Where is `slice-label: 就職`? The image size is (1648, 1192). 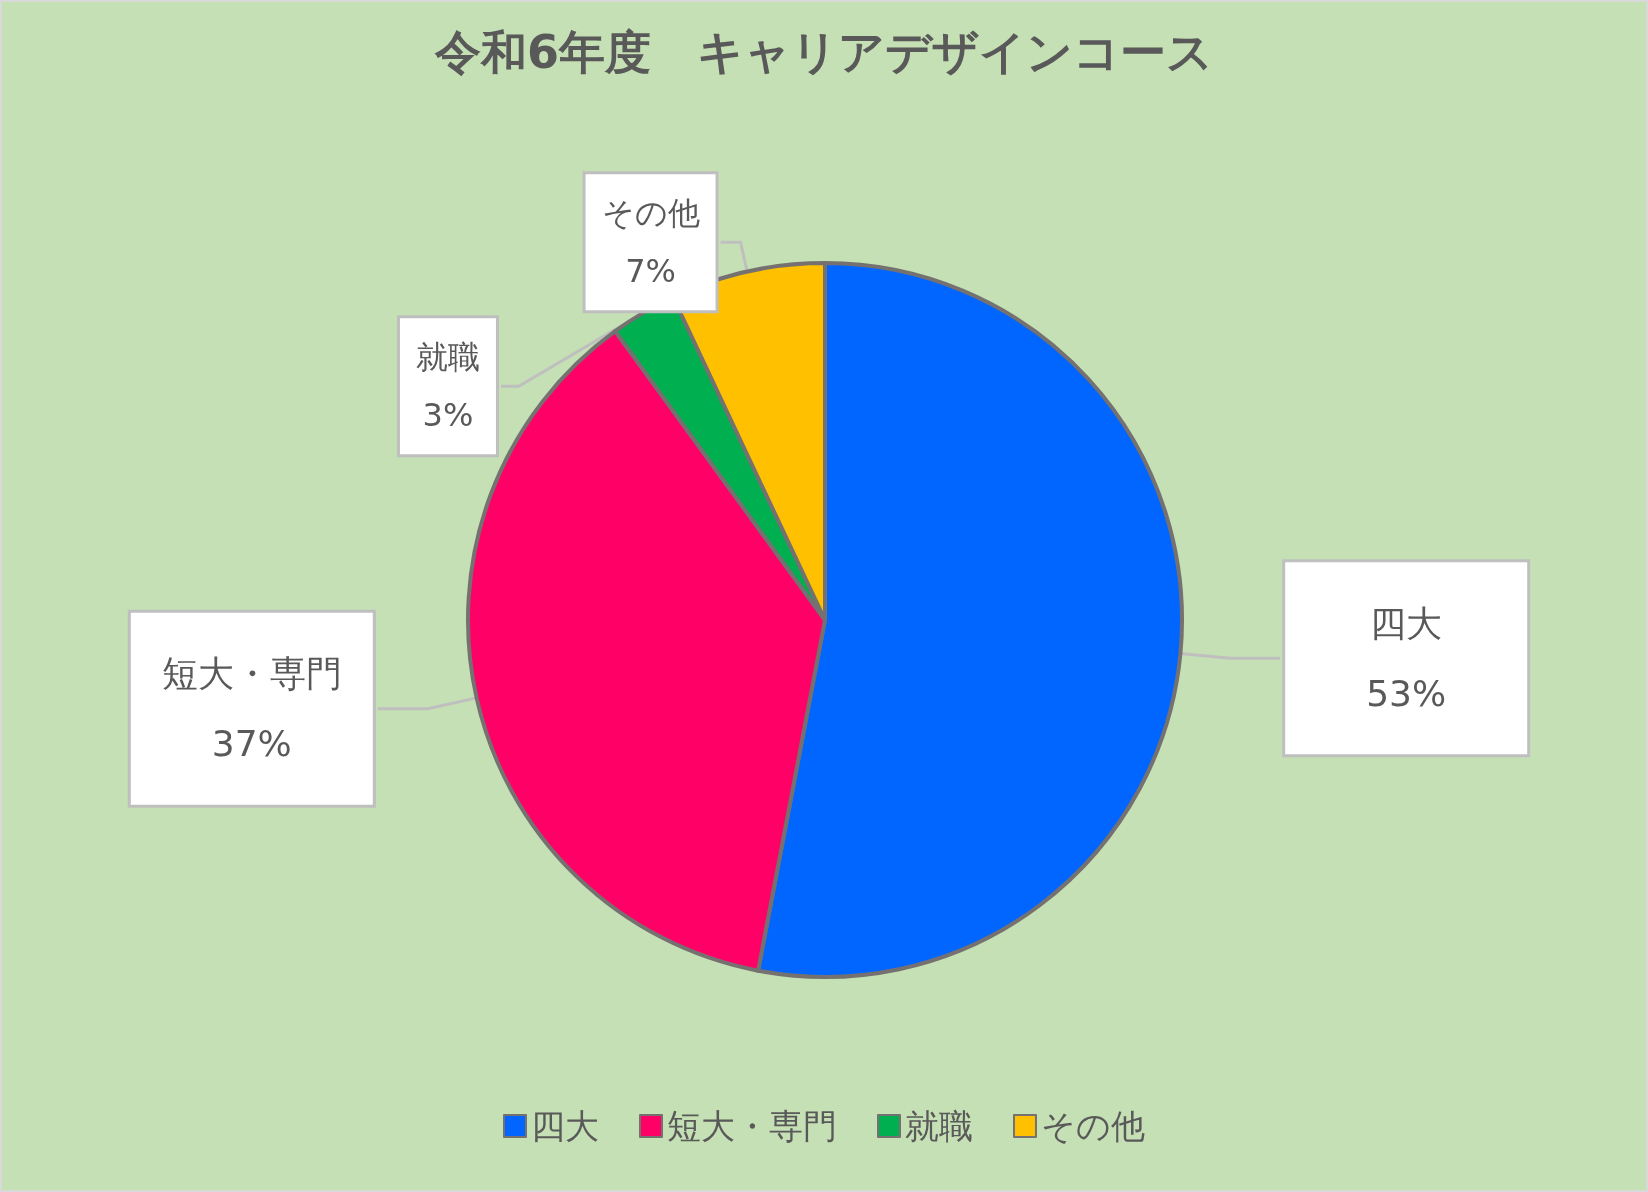 slice-label: 就職 is located at coordinates (447, 357).